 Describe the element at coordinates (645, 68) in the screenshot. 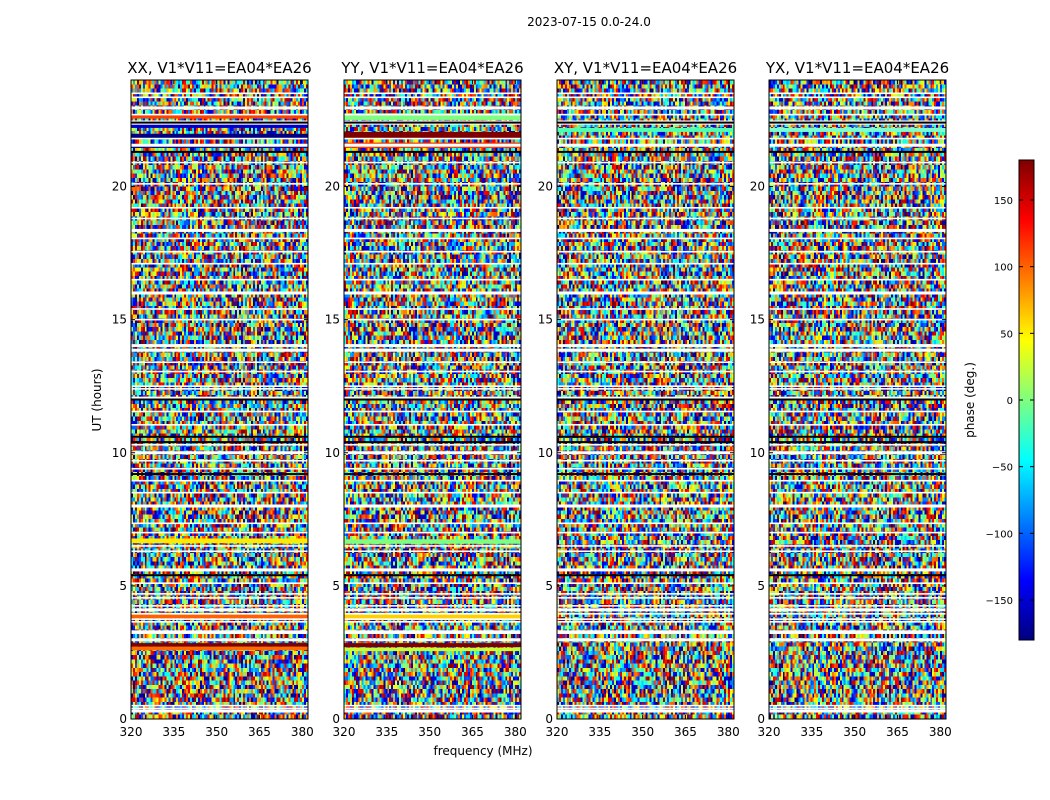

I see `panel-title: XY, V1*V11=EA04*EA26` at that location.